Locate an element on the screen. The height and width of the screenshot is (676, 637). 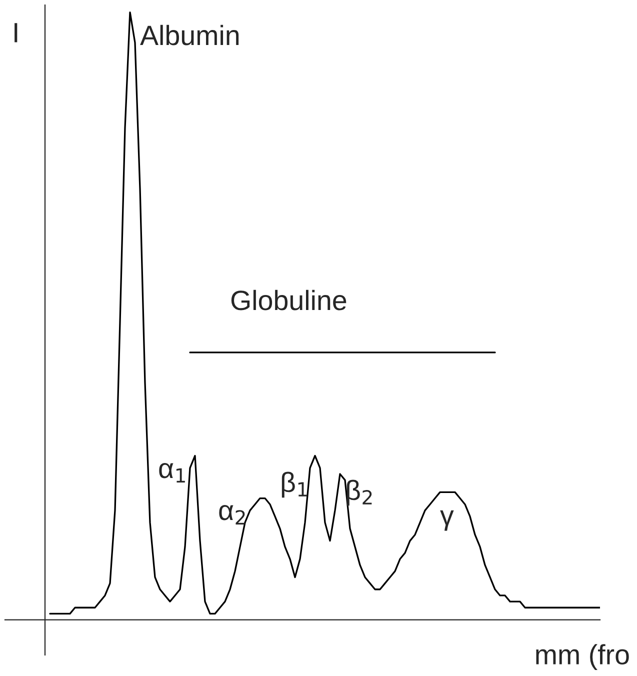
annotation: Globuline is located at coordinates (288, 300).